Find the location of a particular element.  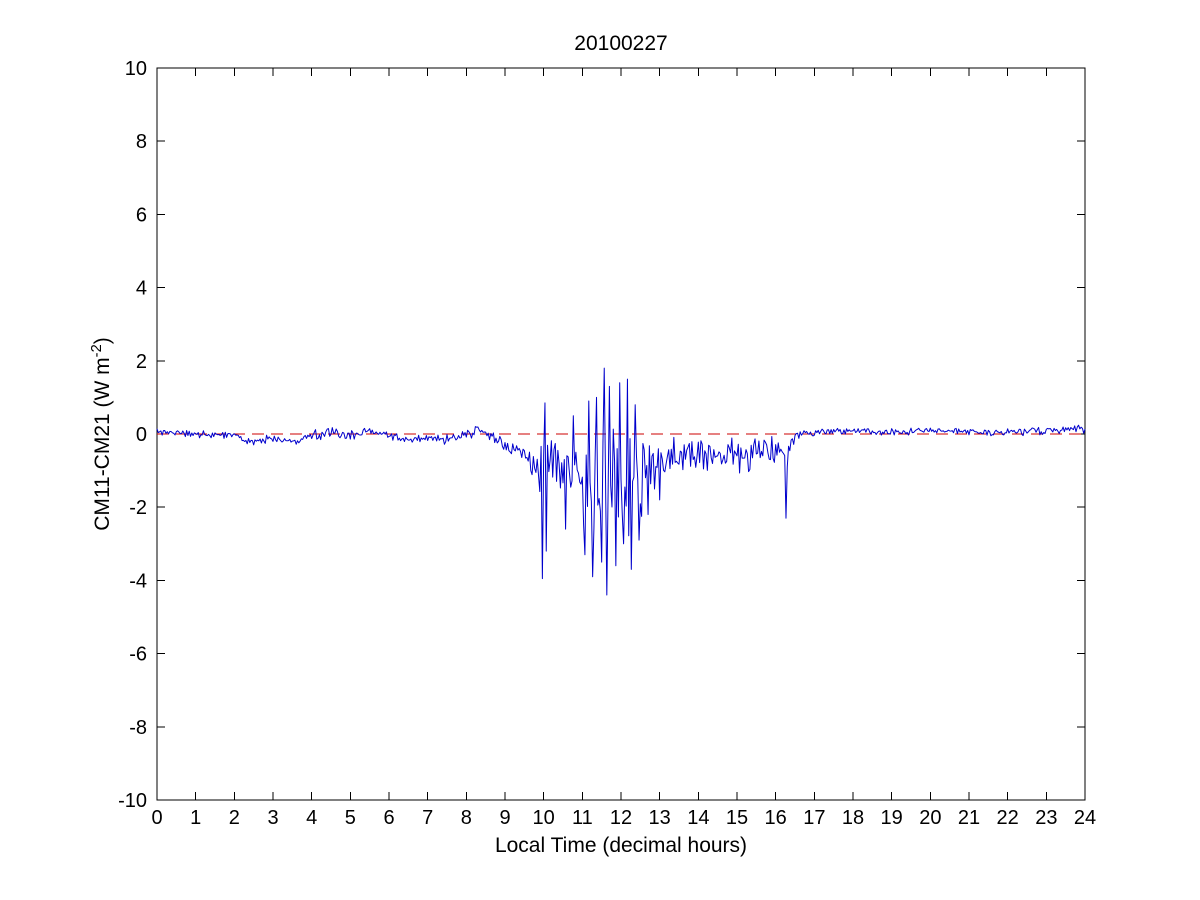

y-tick-label: -10 is located at coordinates (132, 801).